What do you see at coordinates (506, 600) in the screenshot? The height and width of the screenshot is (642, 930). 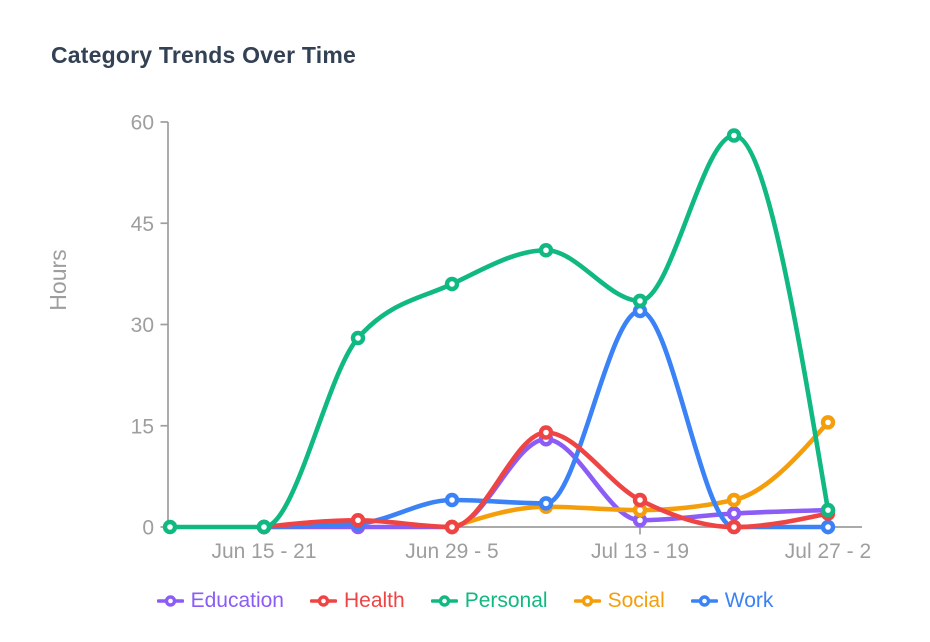 I see `legend-item-label: Personal` at bounding box center [506, 600].